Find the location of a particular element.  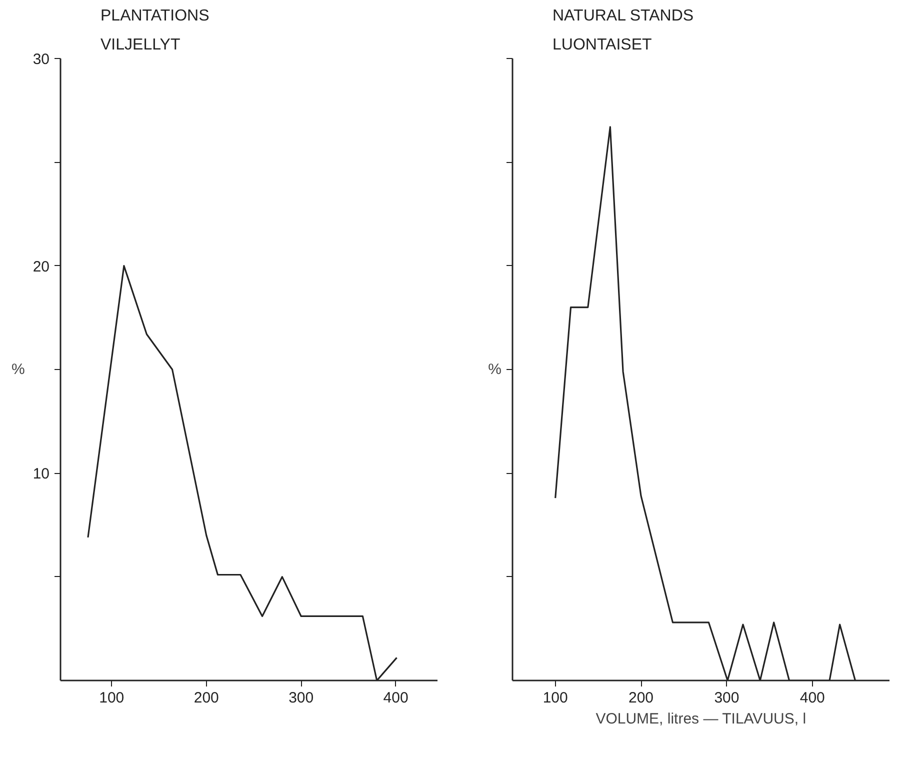

y-tick-label: 10 is located at coordinates (41, 474).